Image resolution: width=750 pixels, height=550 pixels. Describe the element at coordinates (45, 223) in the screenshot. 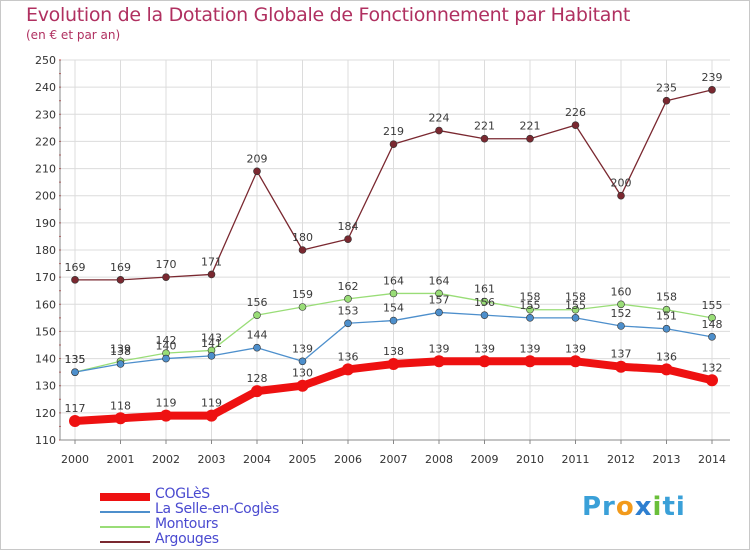

I see `y-tick-label-190: 190` at that location.